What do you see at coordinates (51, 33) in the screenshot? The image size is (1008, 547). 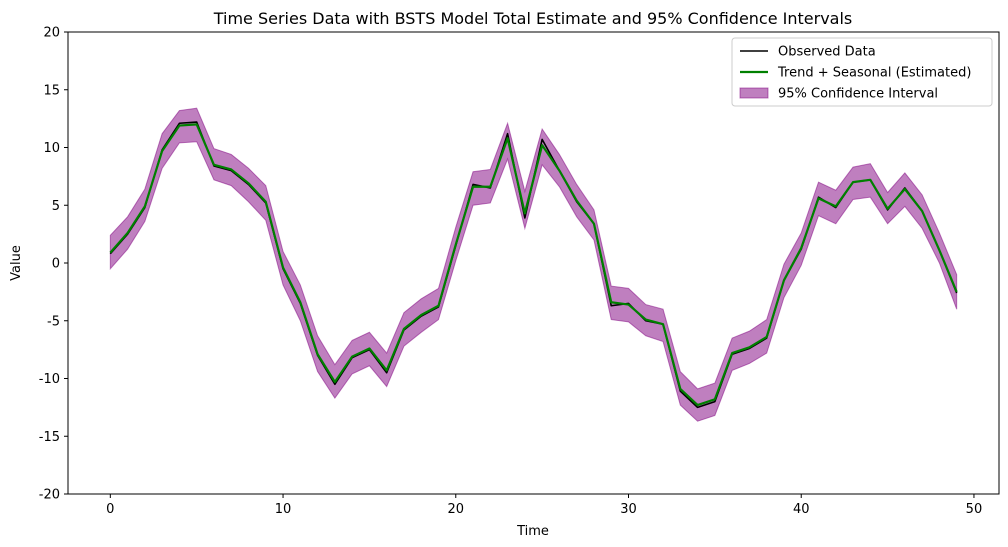 I see `y-tick-label: 20` at bounding box center [51, 33].